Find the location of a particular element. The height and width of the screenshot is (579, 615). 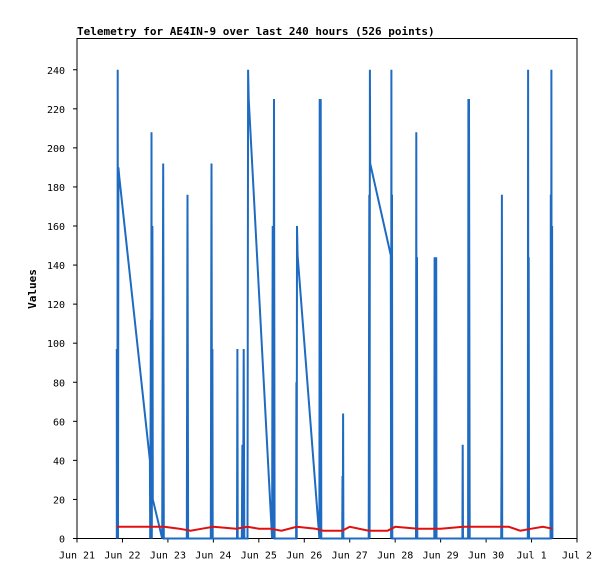

y-axis: 0 20 40 60 80 100 120 140 160 180 200 220 240 is located at coordinates (62, 306).